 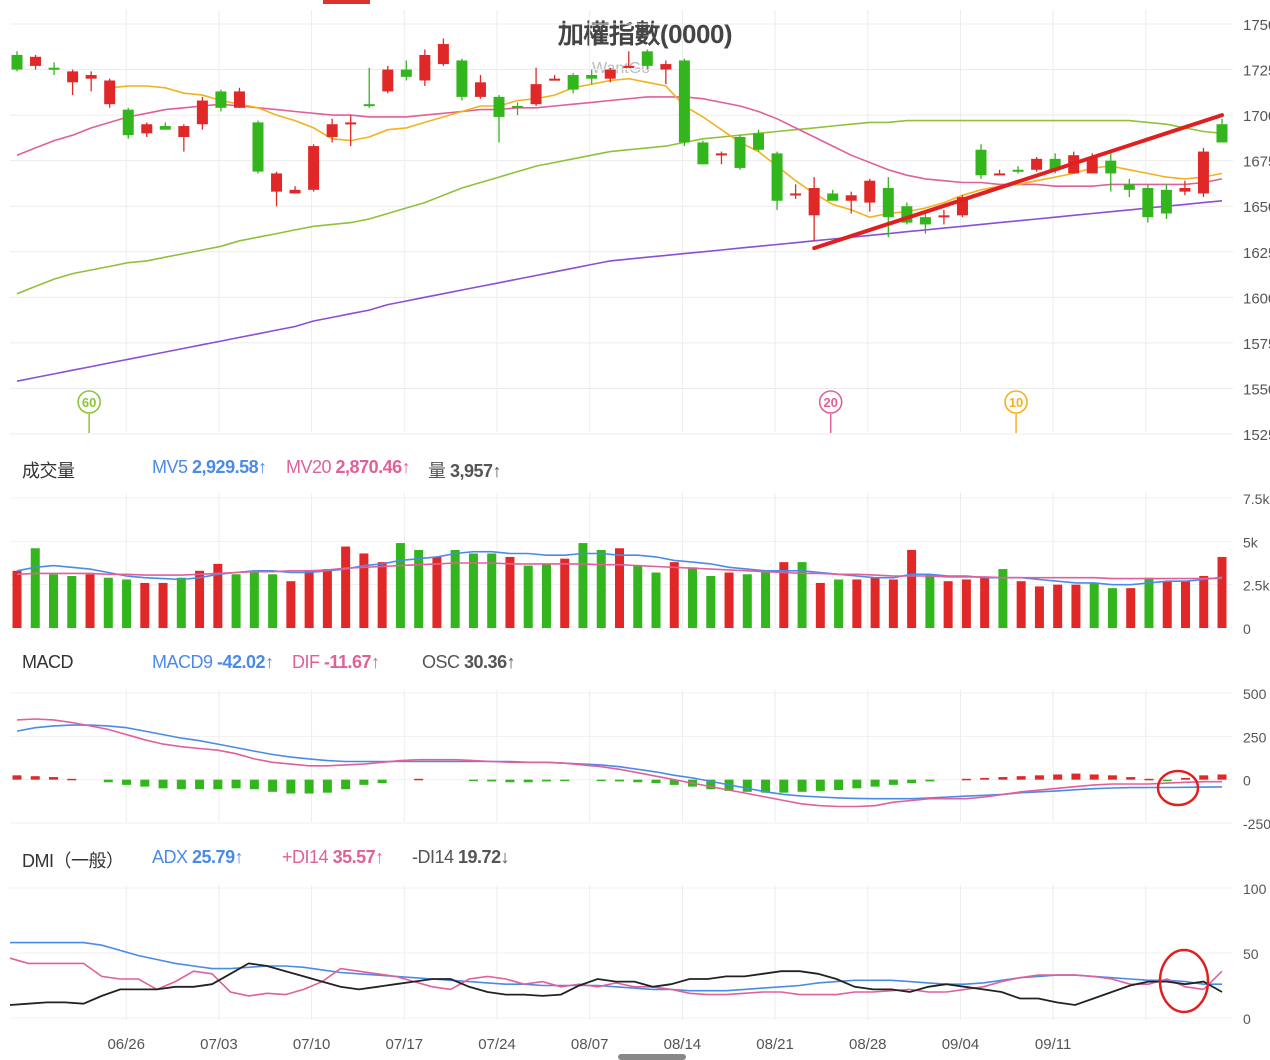 What do you see at coordinates (619, 571) in the screenshot?
I see `mv20-line` at bounding box center [619, 571].